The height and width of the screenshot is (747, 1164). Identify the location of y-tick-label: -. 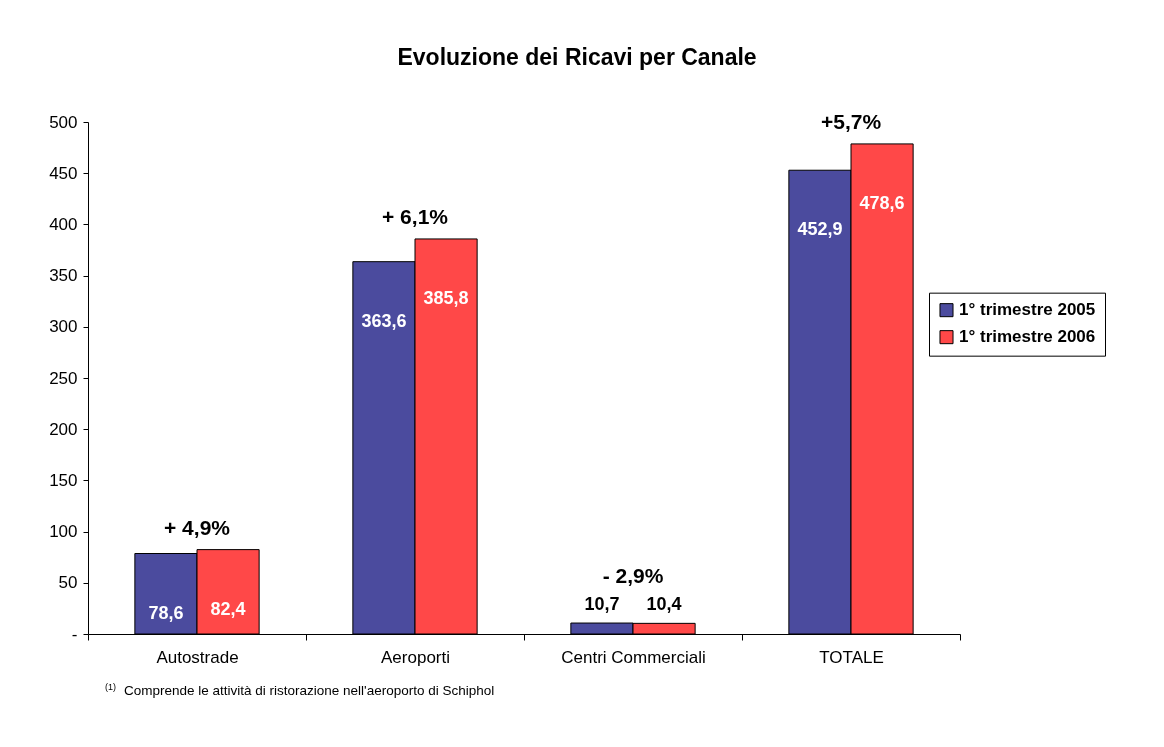
(74, 634).